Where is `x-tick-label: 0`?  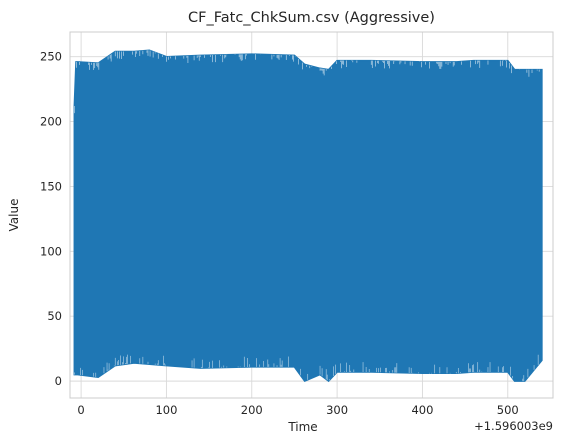
x-tick-label: 0 is located at coordinates (80, 410).